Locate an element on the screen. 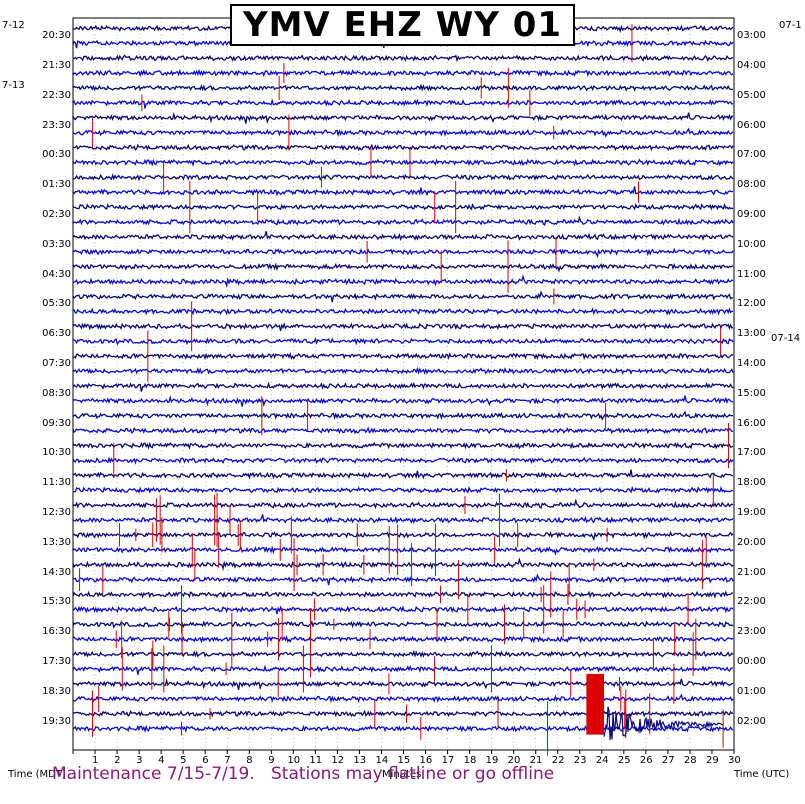  right-time-label: 17:00 is located at coordinates (751, 453).